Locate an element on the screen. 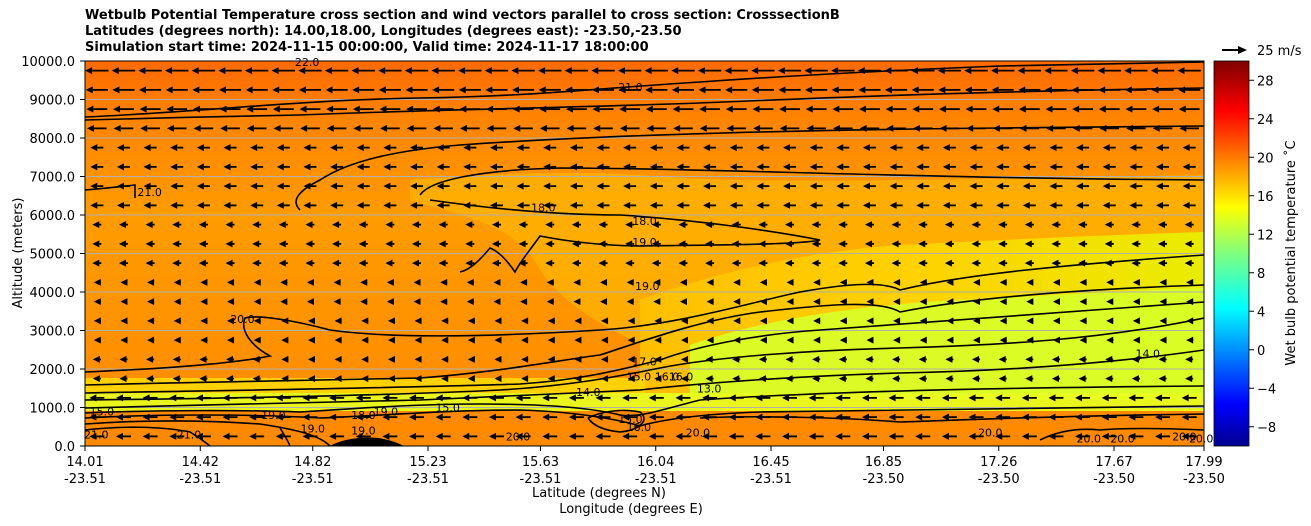 The height and width of the screenshot is (526, 1311). contour-label: 20.0 is located at coordinates (1088, 438).